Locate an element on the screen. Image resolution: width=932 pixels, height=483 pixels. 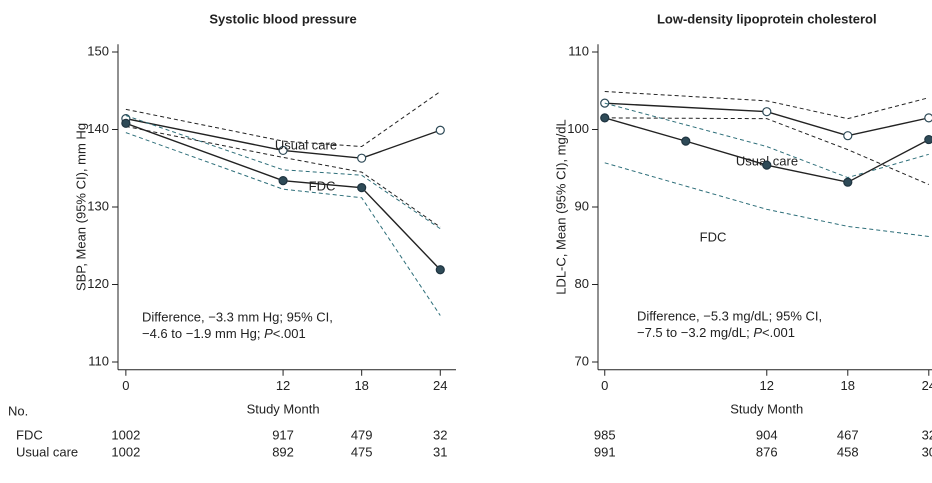
risk-row-name: Usual care is located at coordinates (47, 451).